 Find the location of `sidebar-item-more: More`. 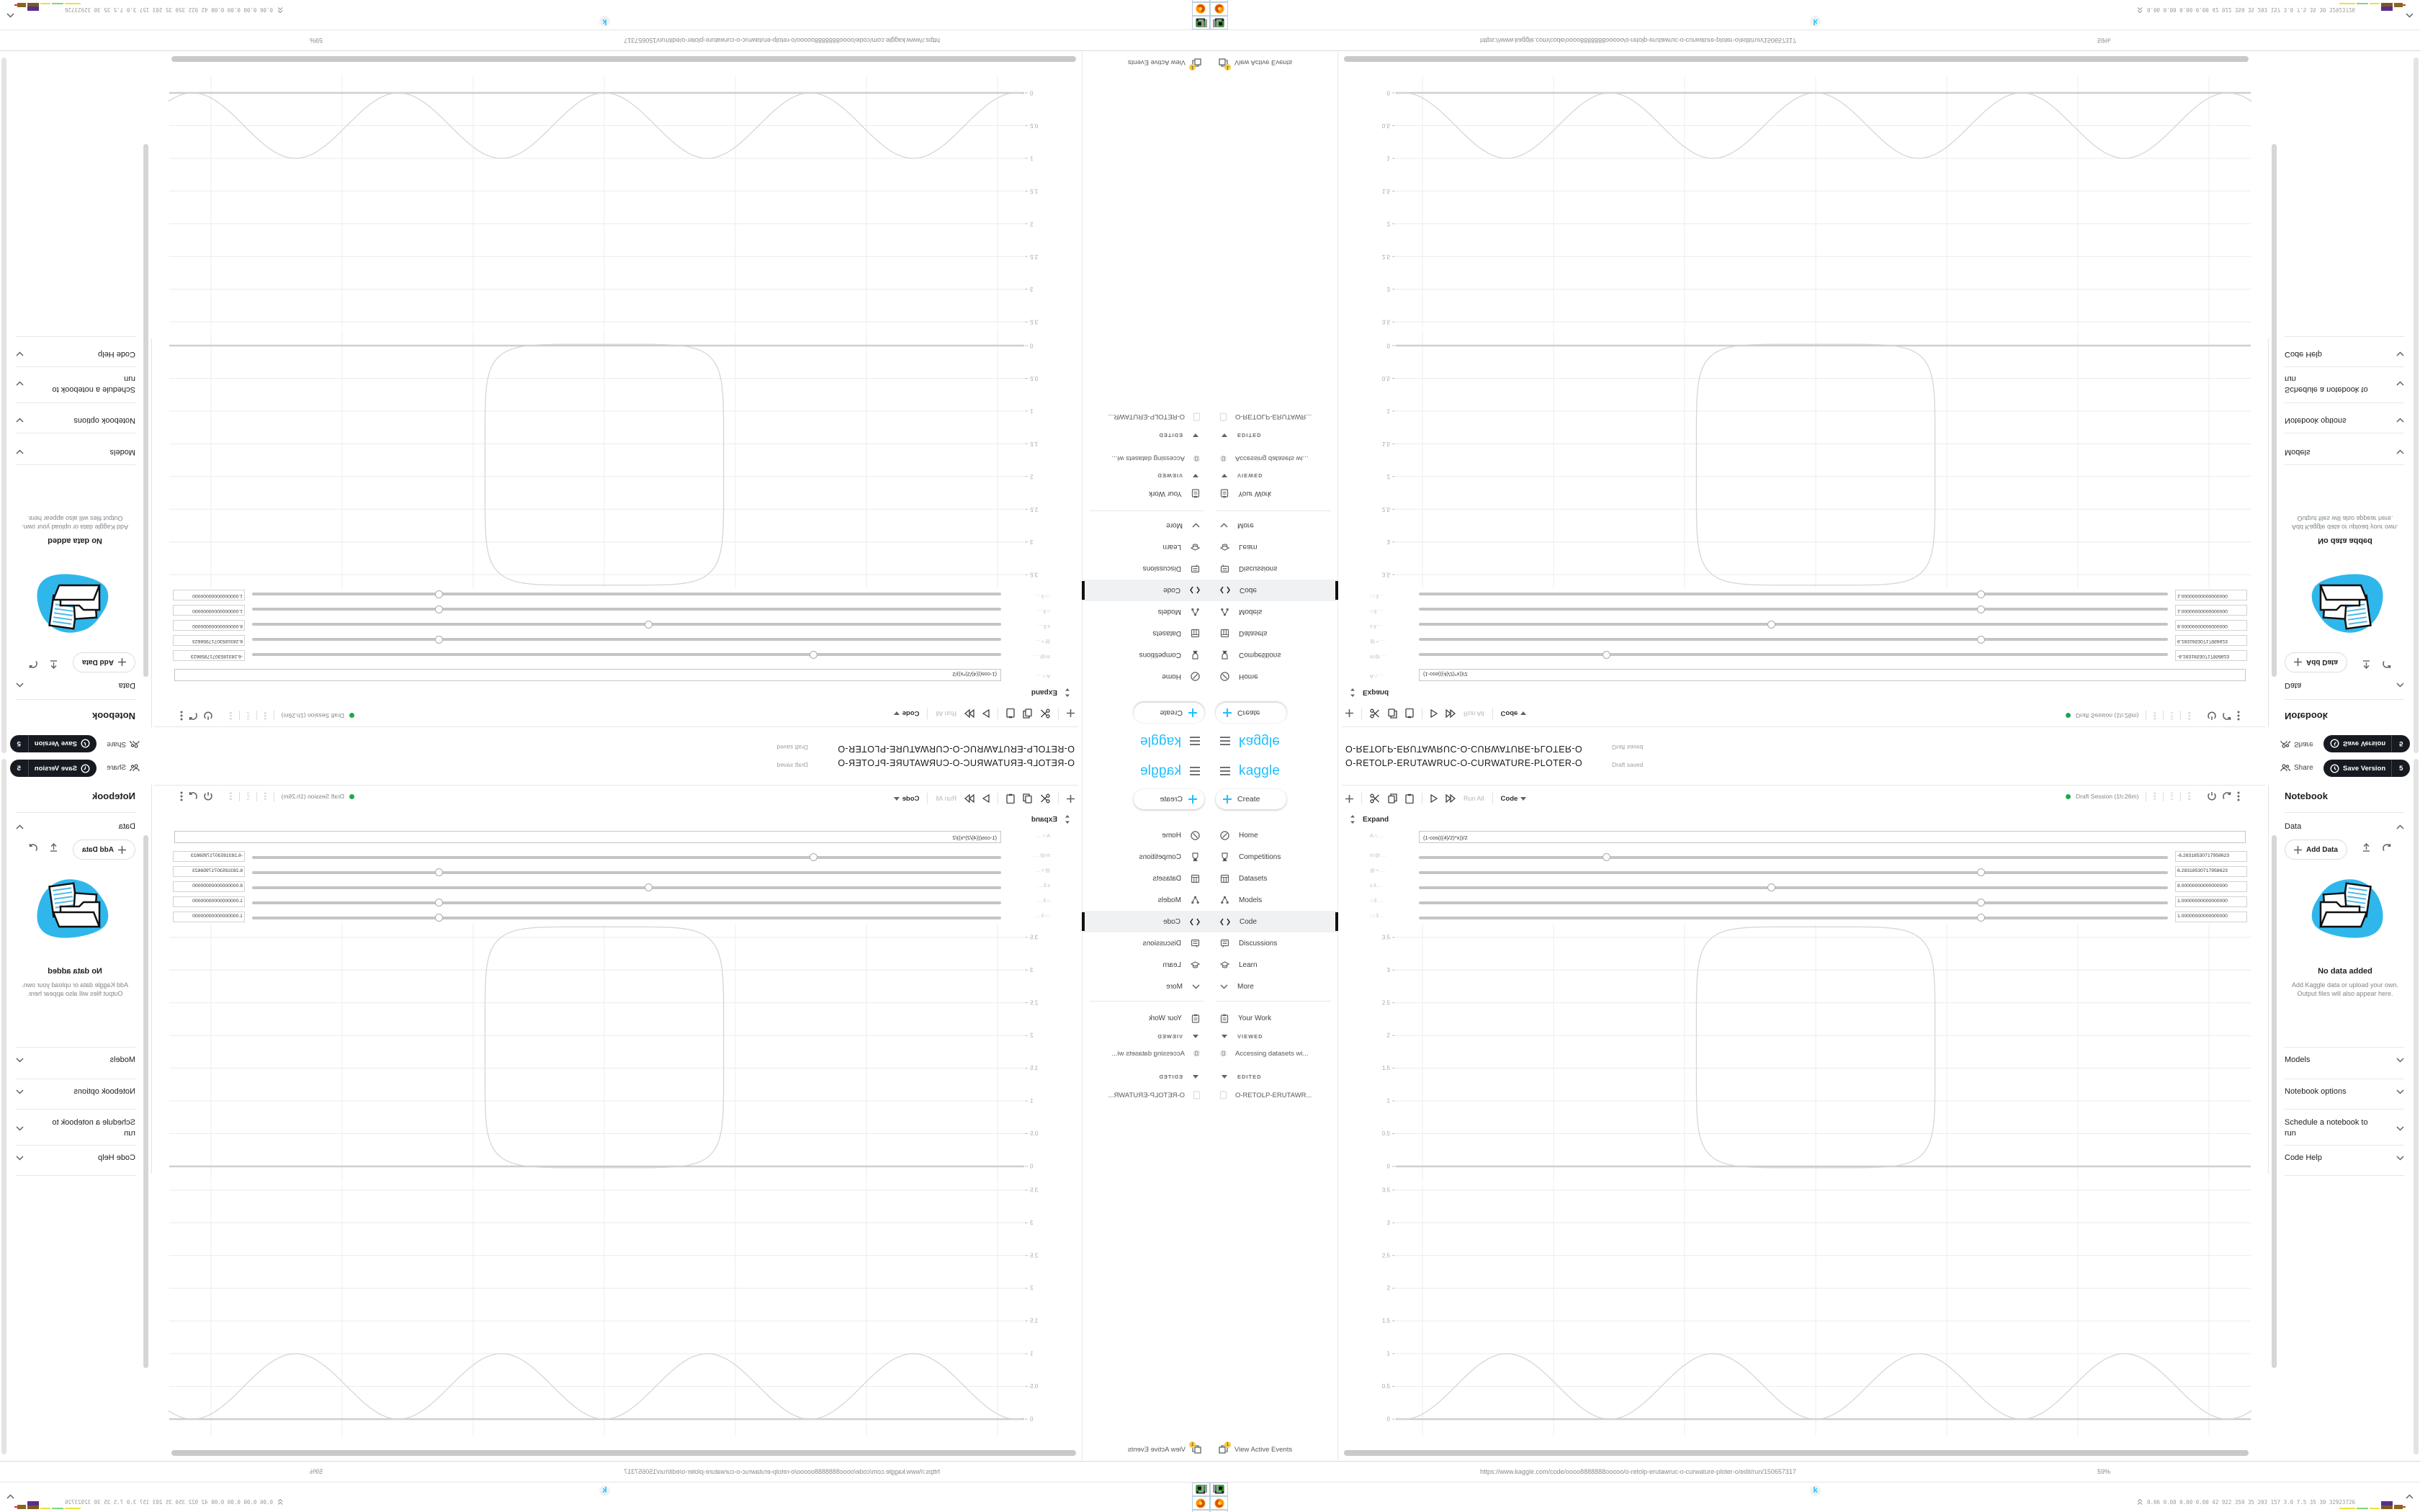

sidebar-item-more: More is located at coordinates (1273, 525).